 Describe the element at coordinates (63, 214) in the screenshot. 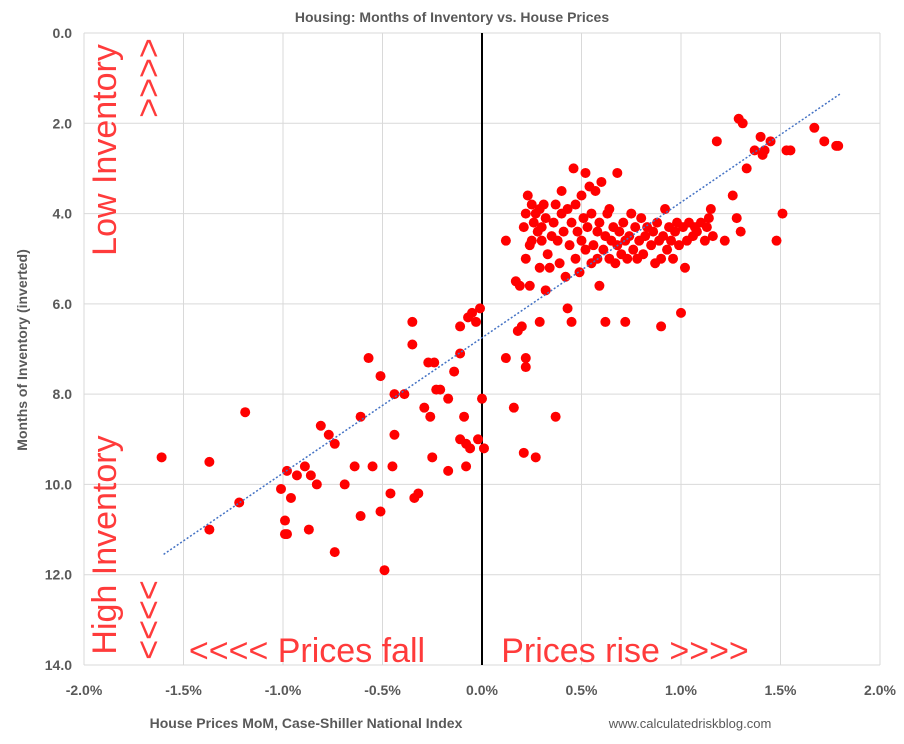

I see `y-tick-label: 4.0` at that location.